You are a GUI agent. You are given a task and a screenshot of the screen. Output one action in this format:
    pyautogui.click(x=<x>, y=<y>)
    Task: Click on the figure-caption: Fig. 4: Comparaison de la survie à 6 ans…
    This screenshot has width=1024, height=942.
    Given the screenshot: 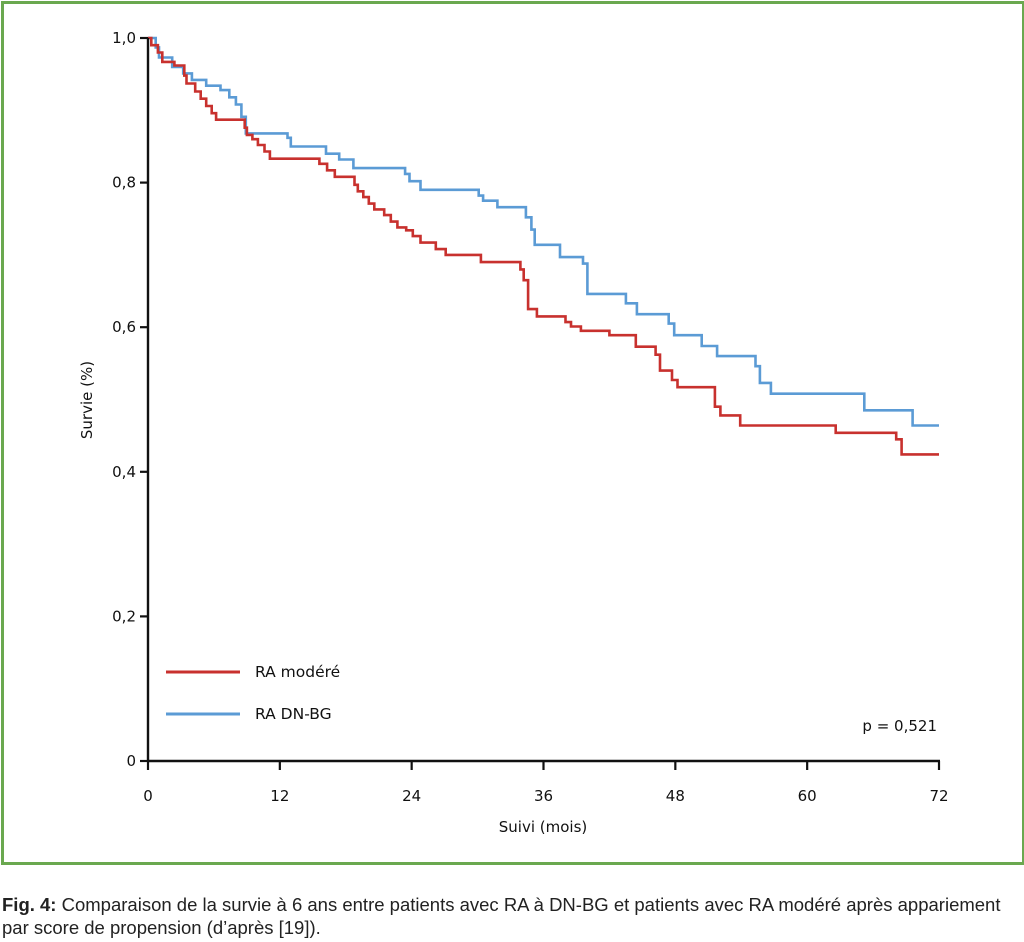 What is the action you would take?
    pyautogui.click(x=513, y=916)
    